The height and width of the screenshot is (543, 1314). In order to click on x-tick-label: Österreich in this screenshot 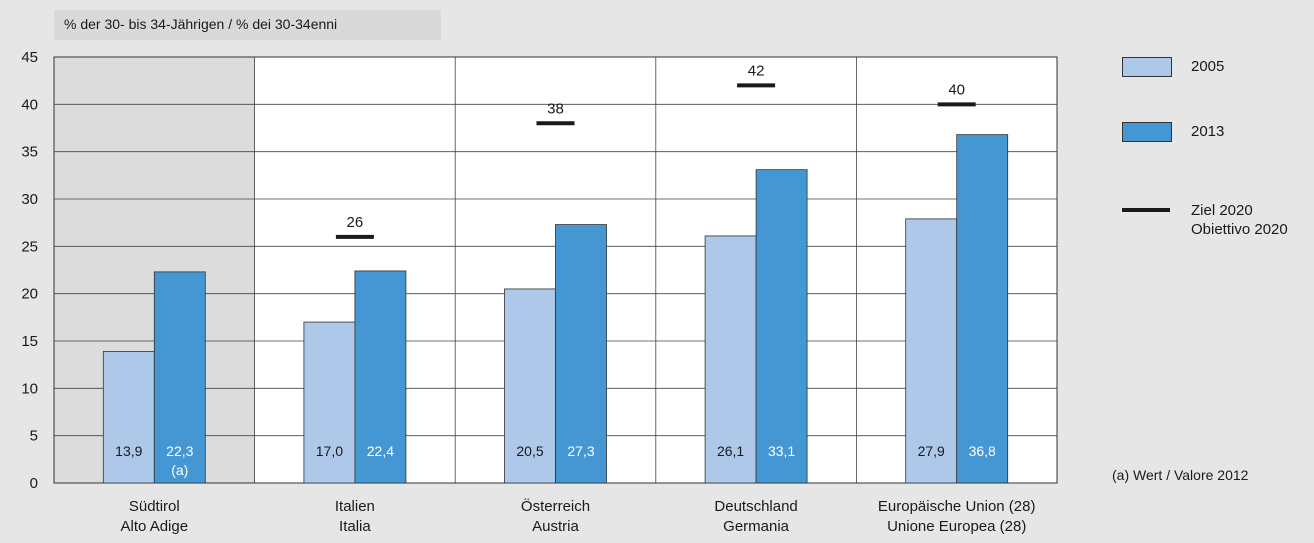, I will do `click(555, 506)`.